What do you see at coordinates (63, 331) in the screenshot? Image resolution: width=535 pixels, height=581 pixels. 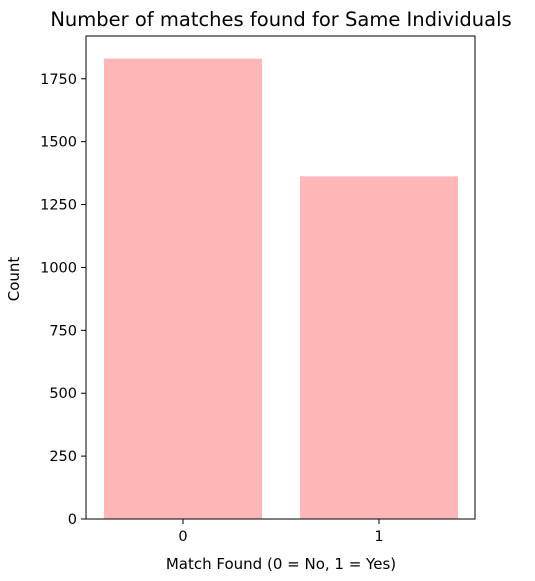 I see `y-tick-label: 750` at bounding box center [63, 331].